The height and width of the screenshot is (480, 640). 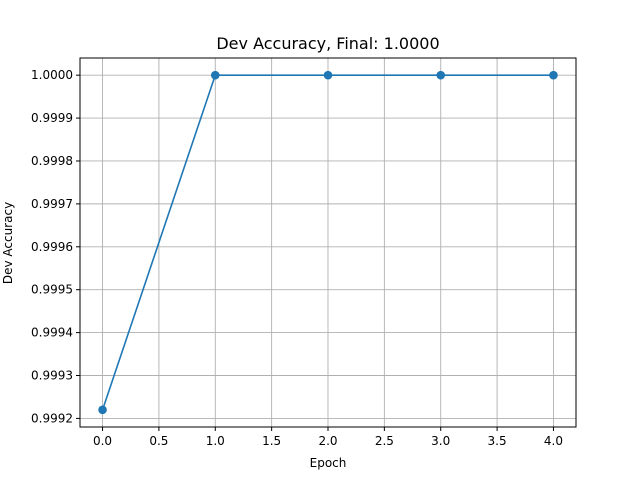 What do you see at coordinates (8, 243) in the screenshot?
I see `y-axis-label: Dev Accuracy` at bounding box center [8, 243].